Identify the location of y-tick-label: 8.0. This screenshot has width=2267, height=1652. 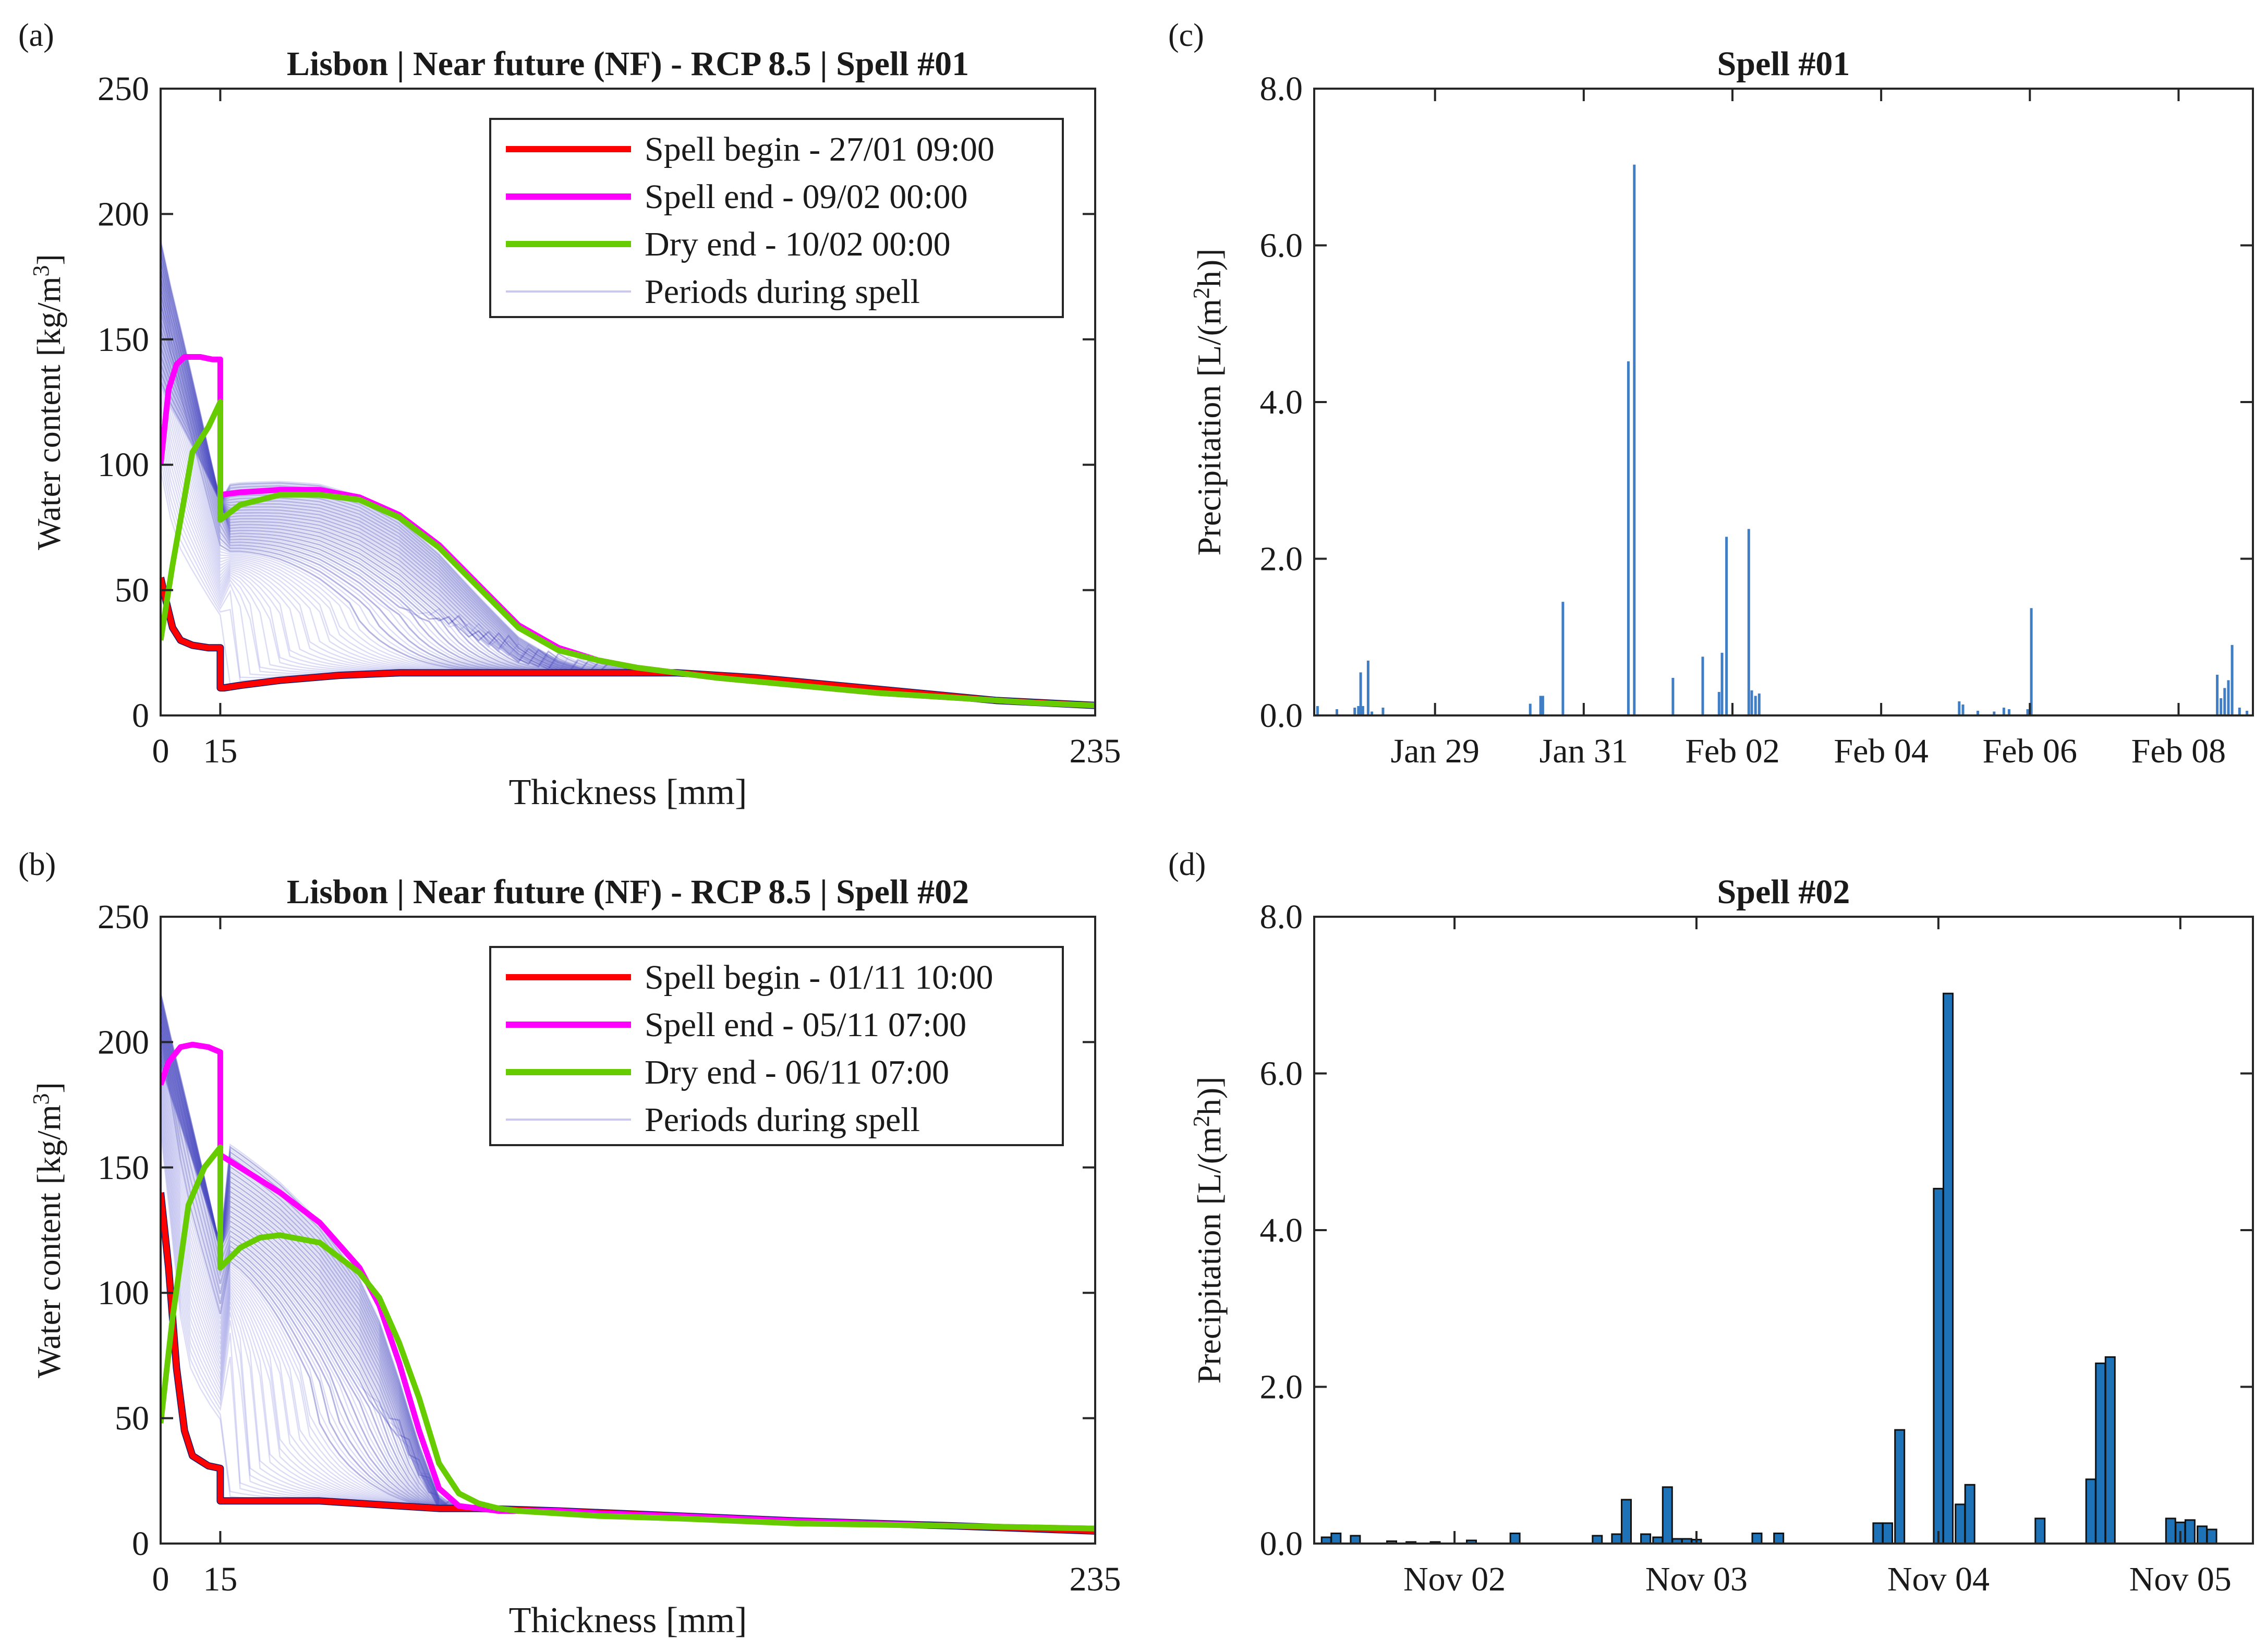
(1281, 89).